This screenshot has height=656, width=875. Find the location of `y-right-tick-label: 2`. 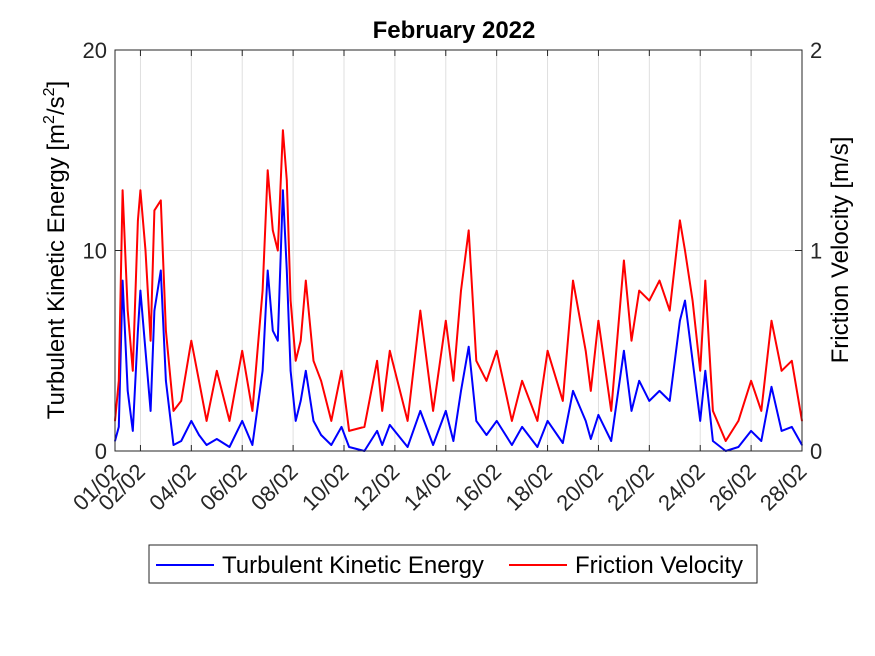

y-right-tick-label: 2 is located at coordinates (816, 50).